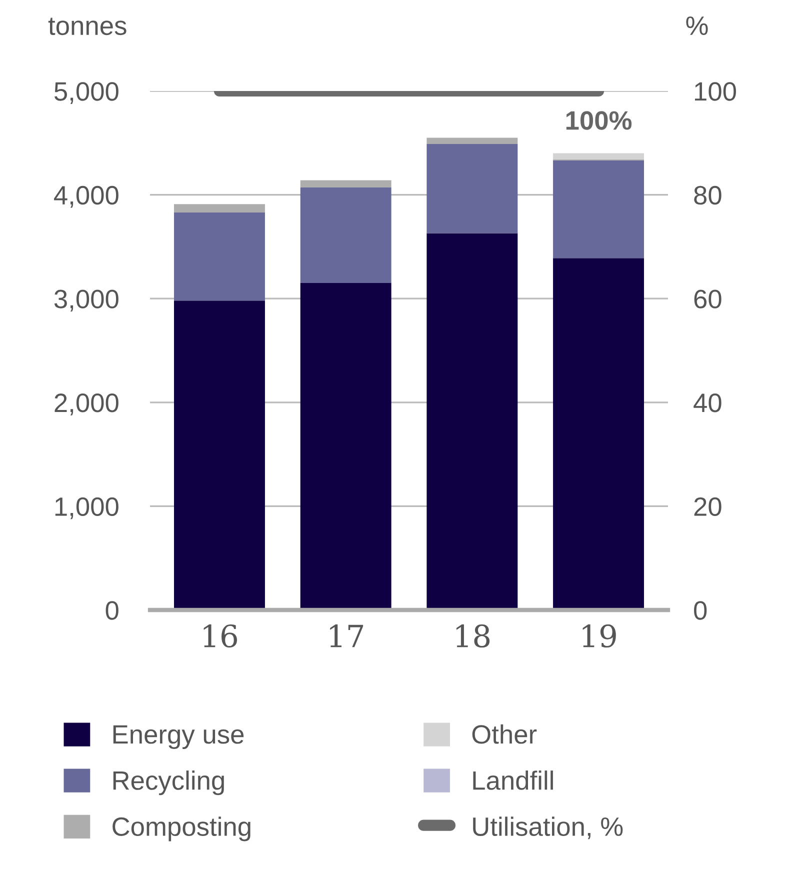 Image resolution: width=785 pixels, height=870 pixels. Describe the element at coordinates (178, 737) in the screenshot. I see `legend-label: Energy use` at that location.